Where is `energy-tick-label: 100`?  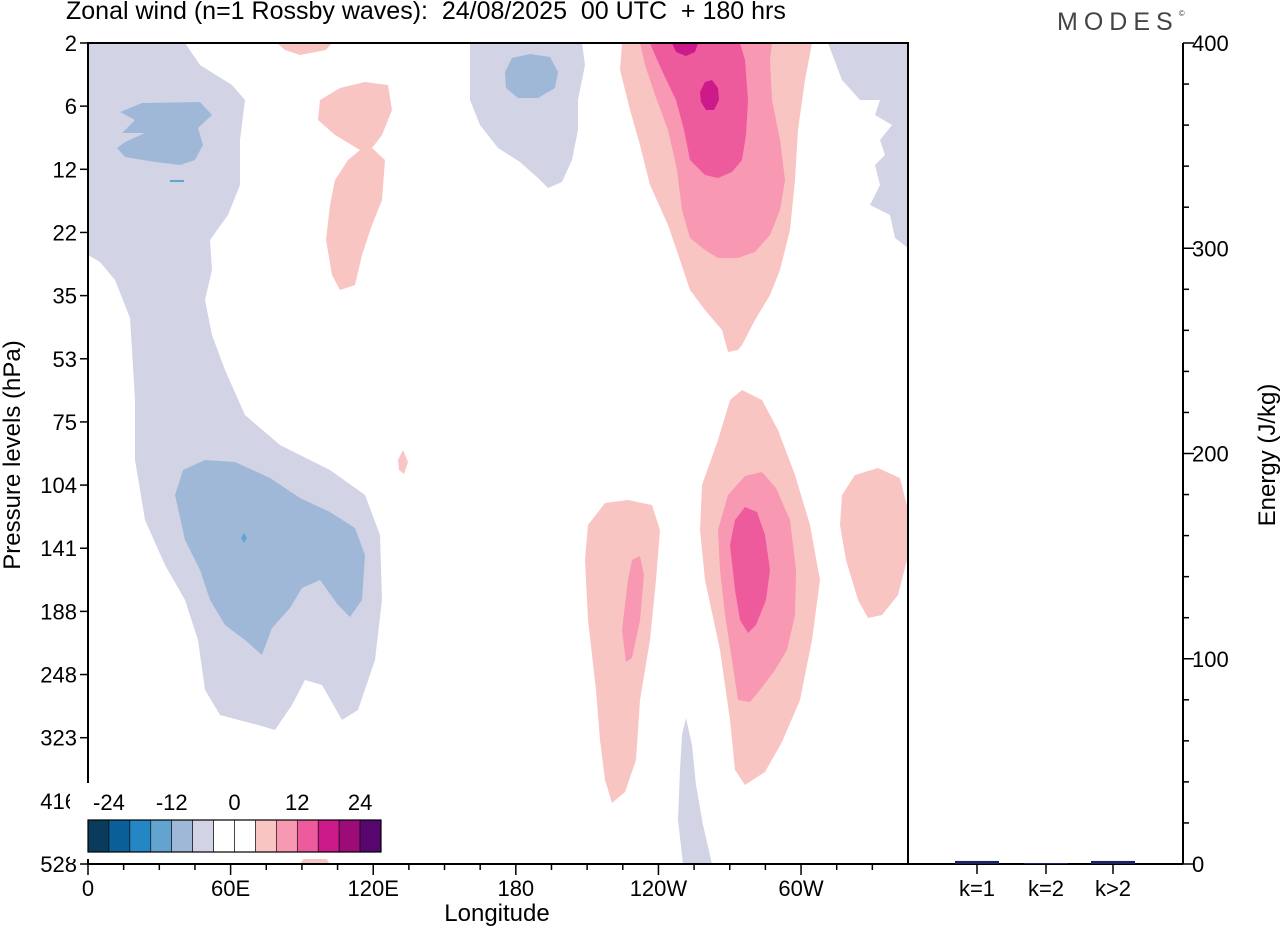
energy-tick-label: 100 is located at coordinates (1210, 659).